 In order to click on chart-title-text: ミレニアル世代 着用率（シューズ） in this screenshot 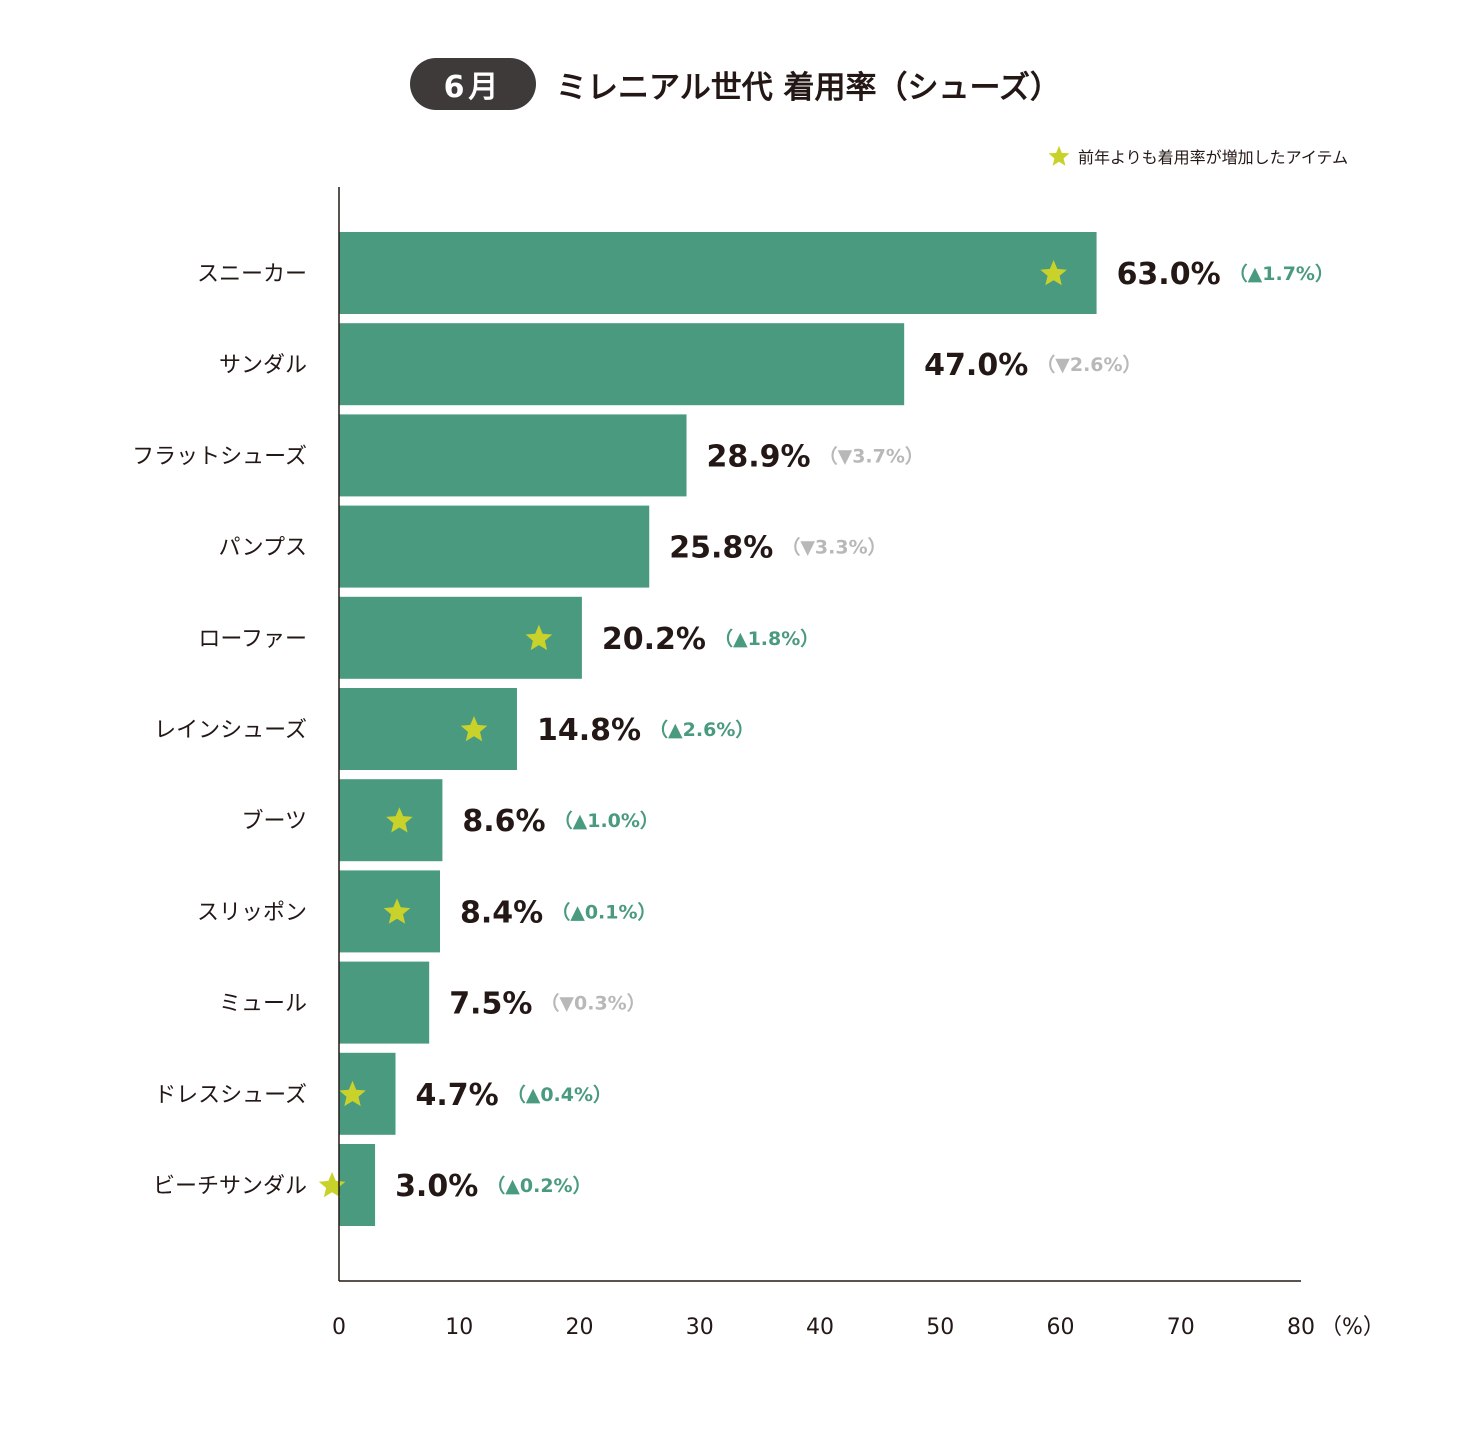, I will do `click(808, 87)`.